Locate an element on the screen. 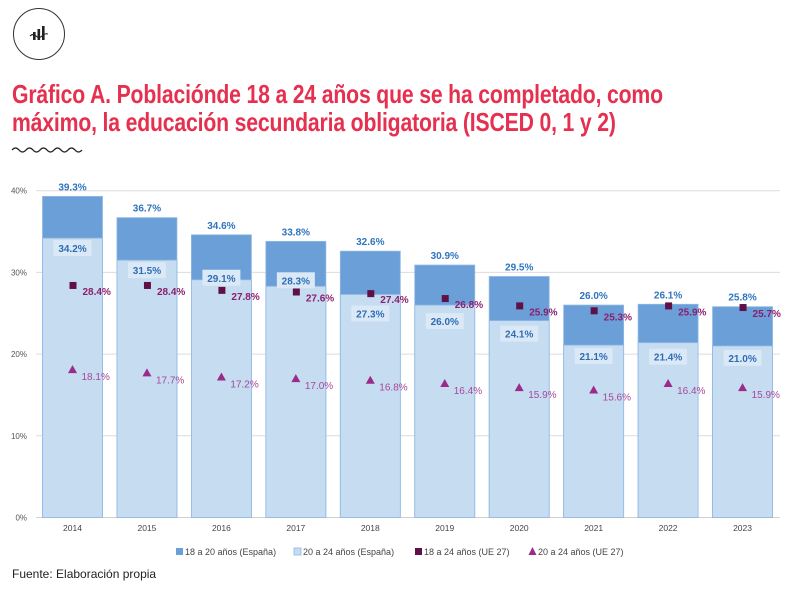 The width and height of the screenshot is (800, 591). y-tick-label: 40% is located at coordinates (19, 191).